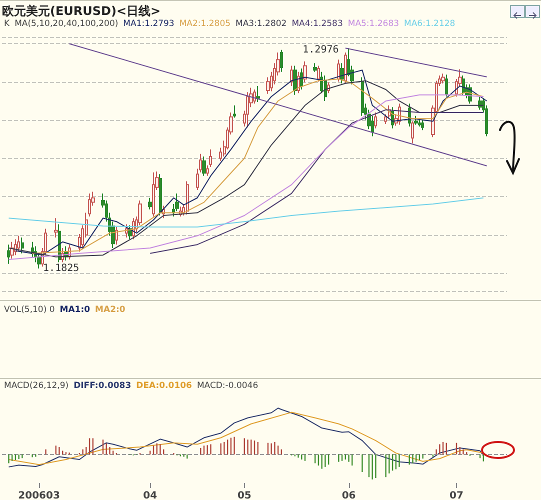 The height and width of the screenshot is (500, 541). I want to click on x-tick-label: 04, so click(150, 495).